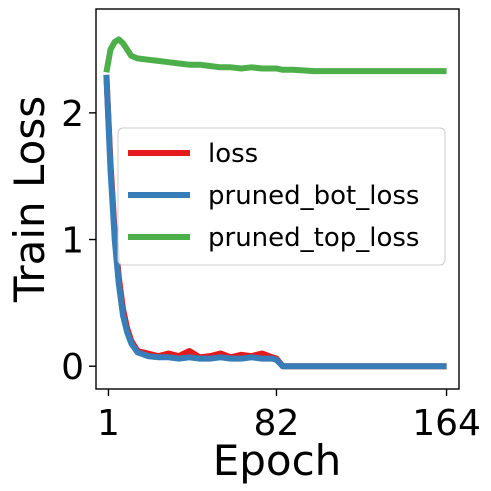 The image size is (491, 491). Describe the element at coordinates (72, 367) in the screenshot. I see `y-tick-label: 0` at that location.